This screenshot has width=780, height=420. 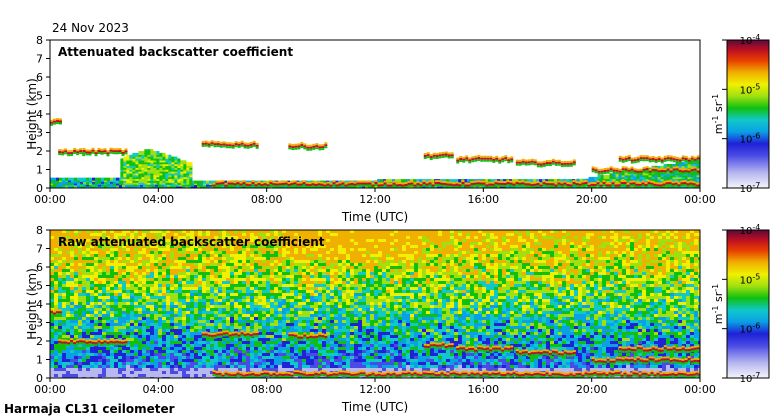 What do you see at coordinates (175, 52) in the screenshot?
I see `panel1-title: Attenuated backscatter coefficient` at bounding box center [175, 52].